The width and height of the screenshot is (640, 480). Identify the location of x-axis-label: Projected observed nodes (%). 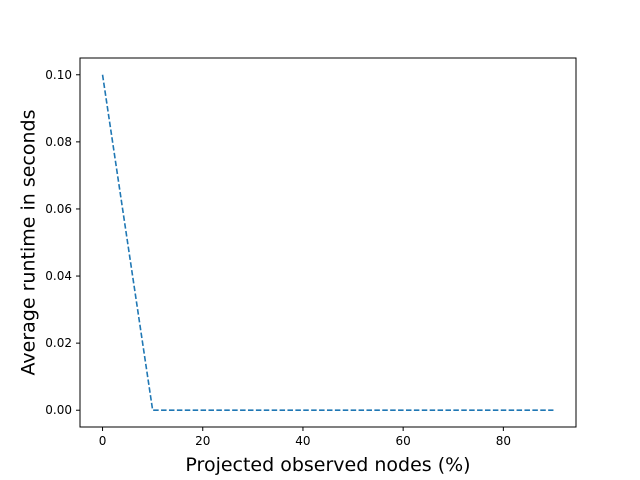
(327, 465).